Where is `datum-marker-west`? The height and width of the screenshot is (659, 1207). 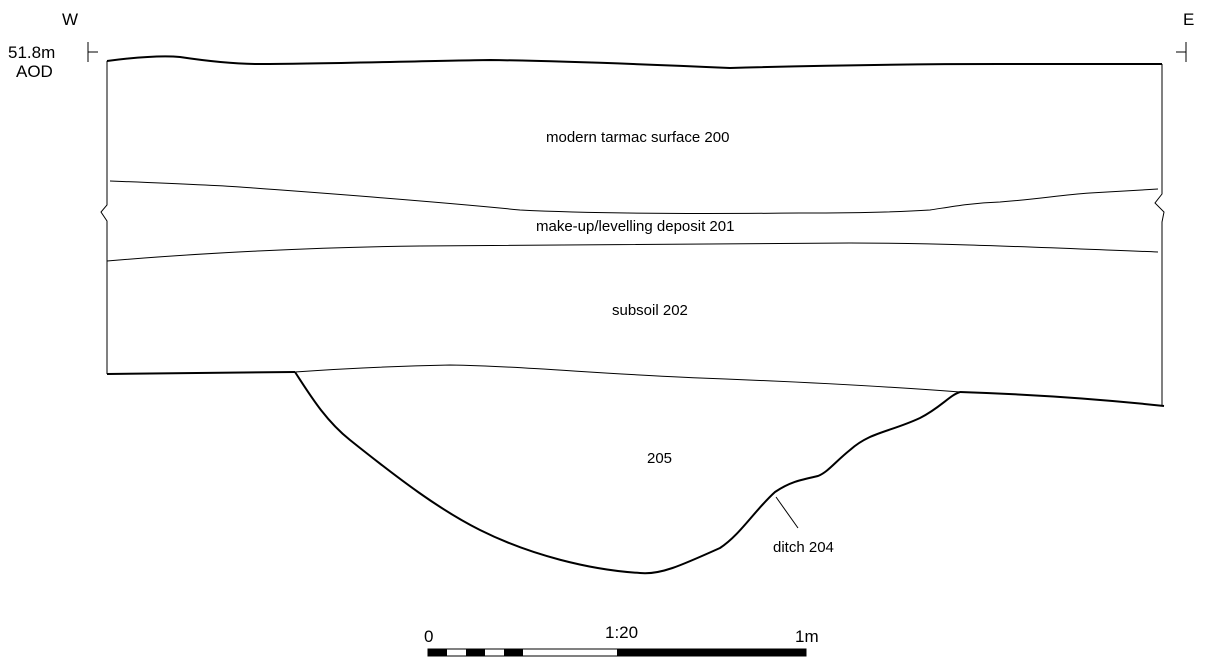
datum-marker-west is located at coordinates (92, 52).